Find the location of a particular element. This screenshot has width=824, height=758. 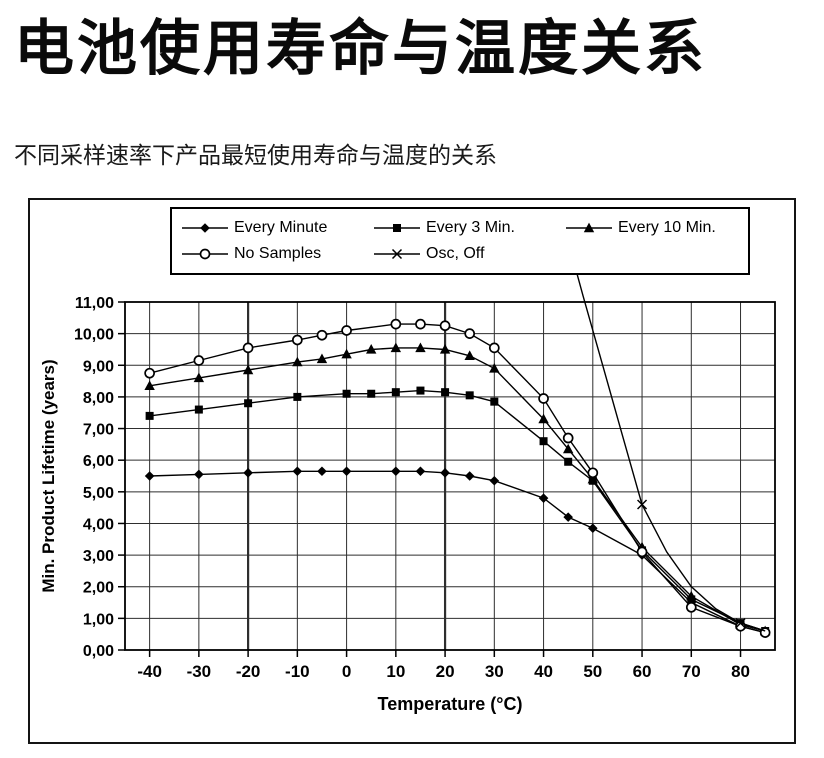

page-subtitle: 不同采样速率下产品最短使用寿命与温度的关系 is located at coordinates (255, 155).